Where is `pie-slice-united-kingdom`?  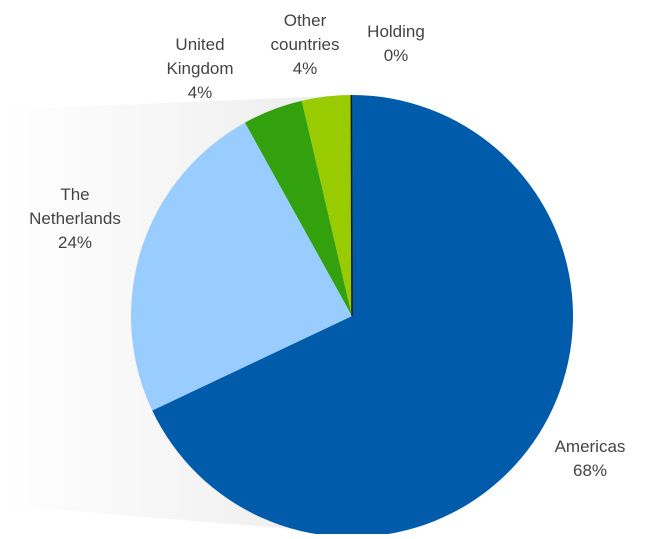
pie-slice-united-kingdom is located at coordinates (298, 208).